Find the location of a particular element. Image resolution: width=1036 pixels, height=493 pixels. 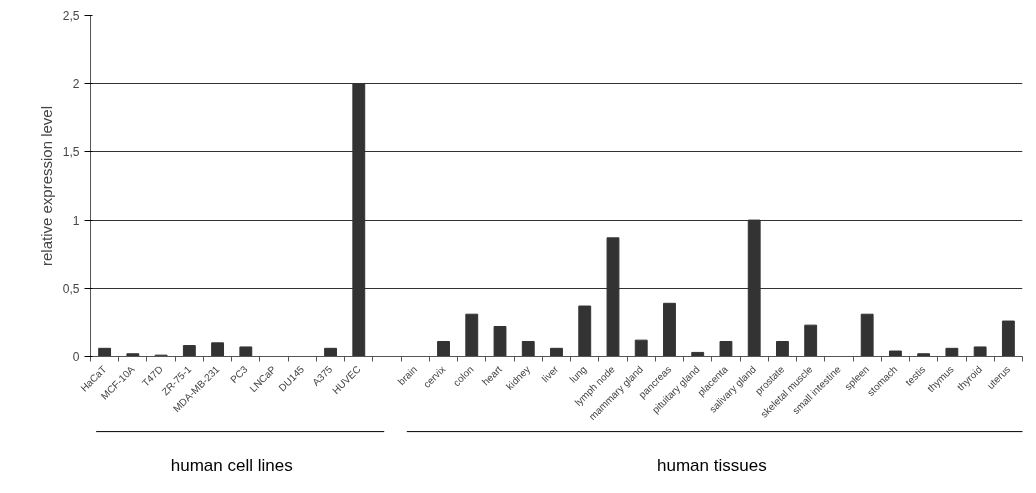

y-tick-label: 1 is located at coordinates (76, 220).